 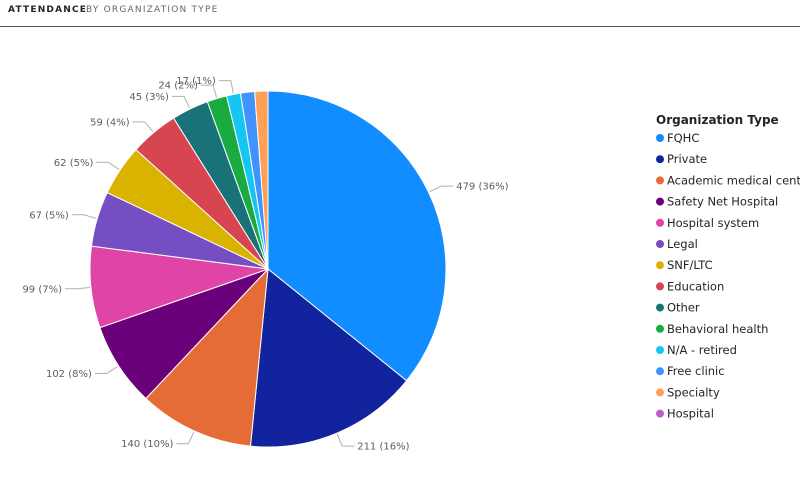 I want to click on legend-item-hospital: Hospital, so click(x=685, y=414).